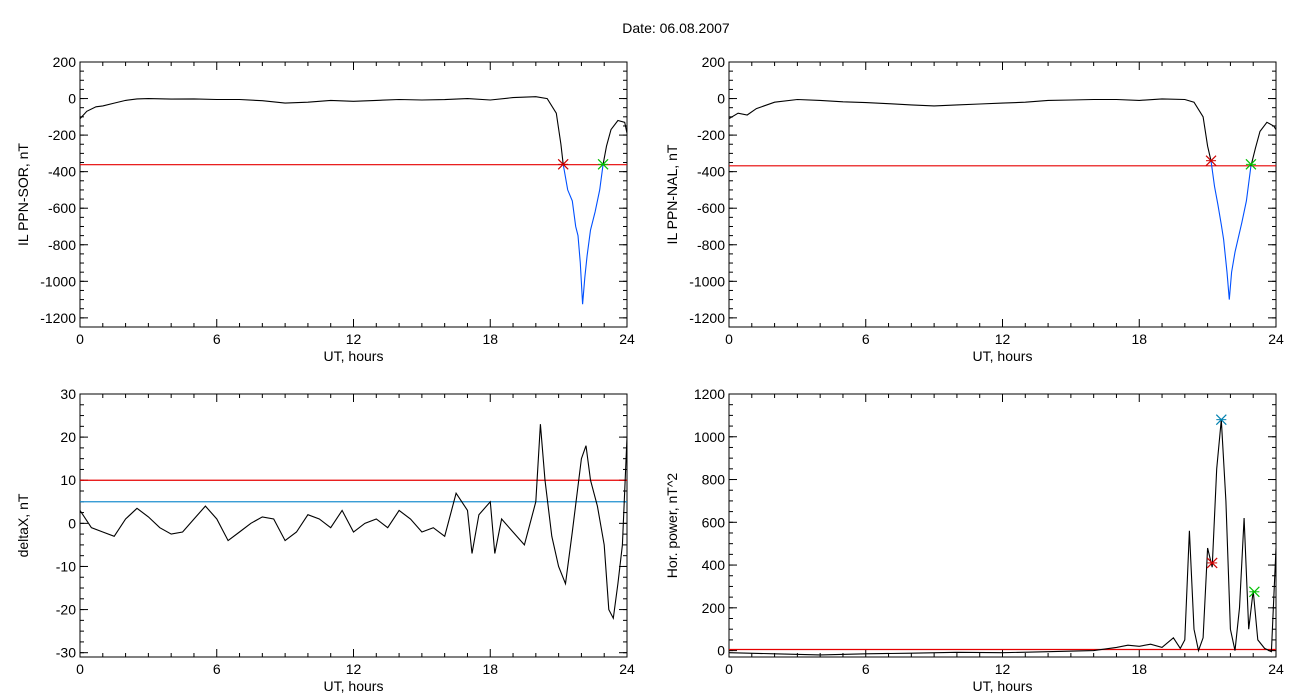  Describe the element at coordinates (714, 565) in the screenshot. I see `y-tick-label: 400` at that location.